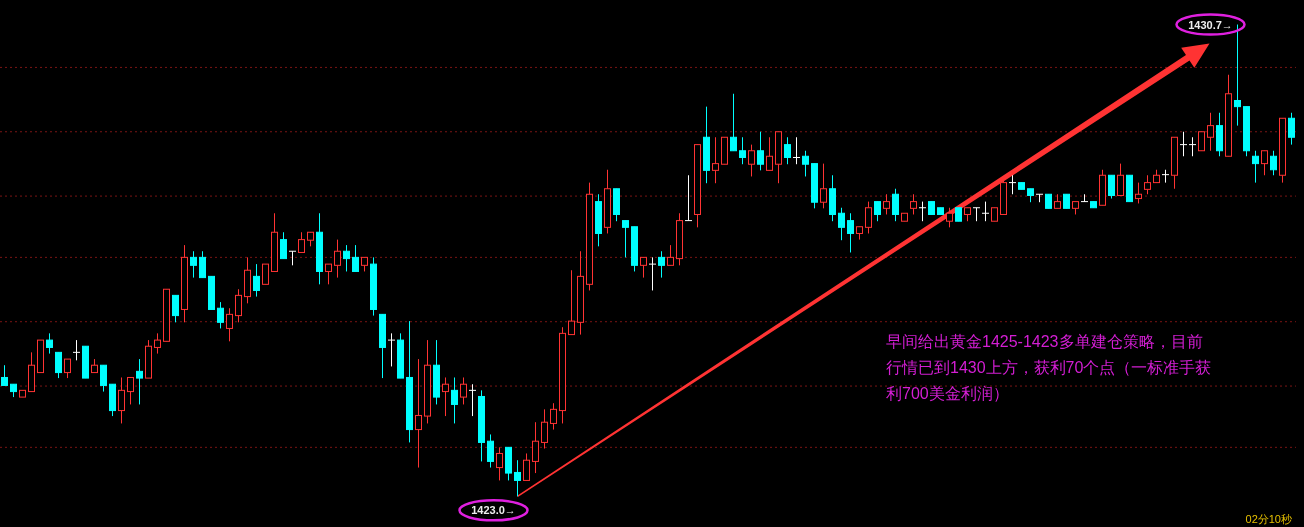 This screenshot has height=527, width=1304. I want to click on annotation: 1430.7→, so click(1210, 24).